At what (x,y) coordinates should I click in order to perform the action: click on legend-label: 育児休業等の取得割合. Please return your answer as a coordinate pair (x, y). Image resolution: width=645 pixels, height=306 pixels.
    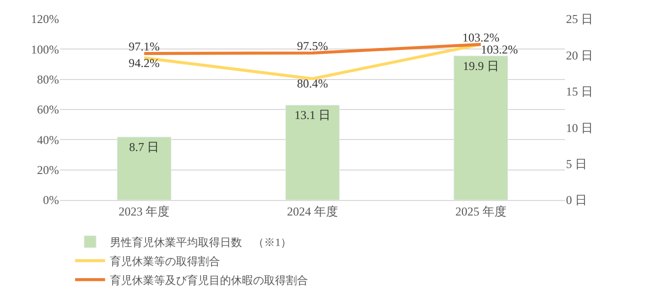
    Looking at the image, I should click on (165, 261).